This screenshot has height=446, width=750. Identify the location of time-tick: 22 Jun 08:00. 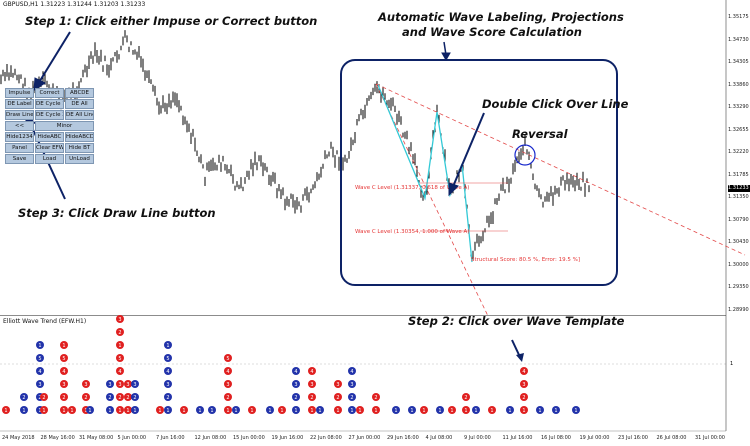
(326, 438).